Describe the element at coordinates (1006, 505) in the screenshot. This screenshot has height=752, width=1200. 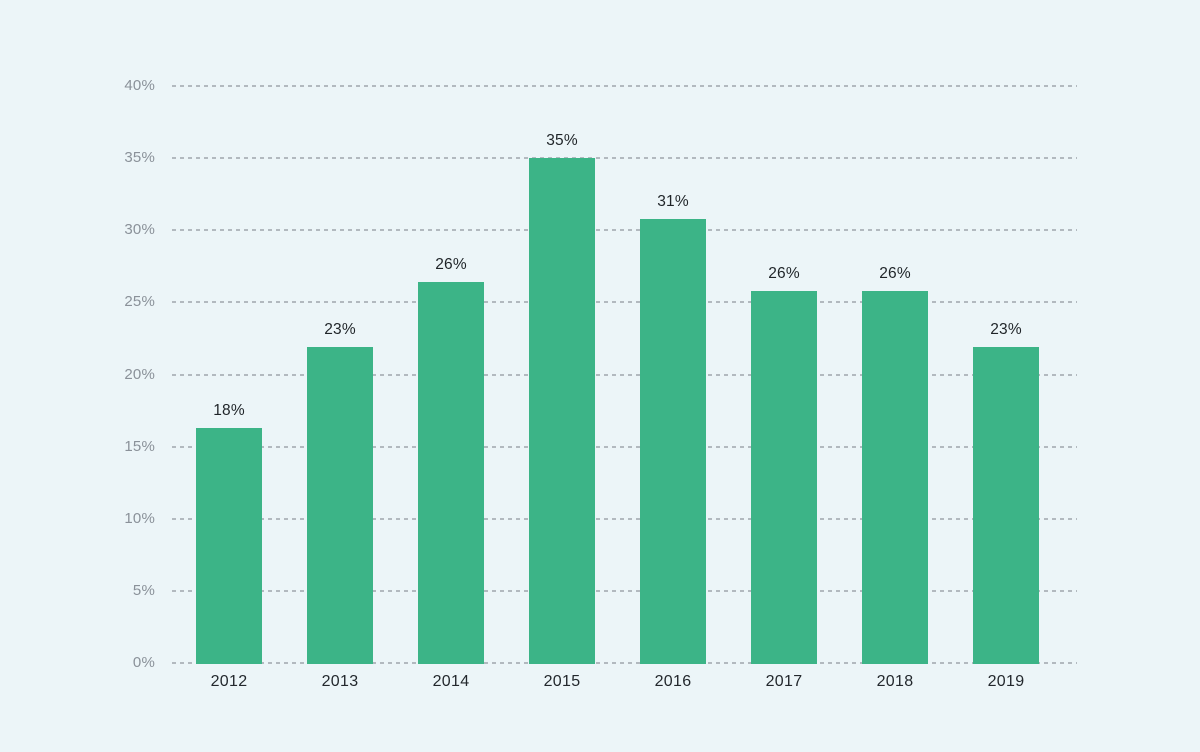
I see `bar-2019` at that location.